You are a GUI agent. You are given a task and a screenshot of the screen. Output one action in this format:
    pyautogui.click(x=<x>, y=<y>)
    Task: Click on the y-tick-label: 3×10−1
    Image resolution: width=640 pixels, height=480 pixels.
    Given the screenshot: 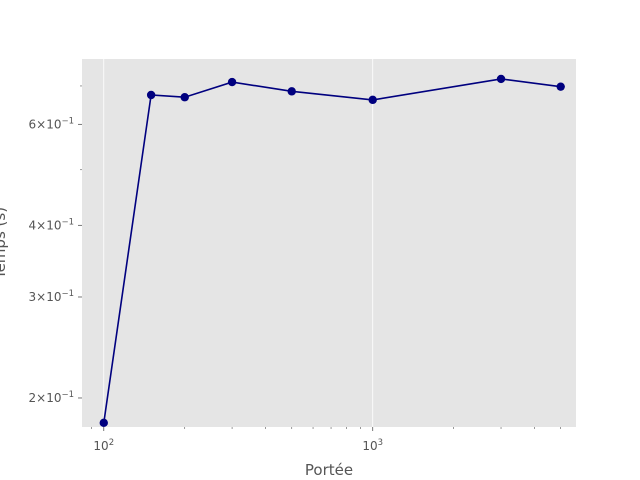 What is the action you would take?
    pyautogui.click(x=52, y=296)
    